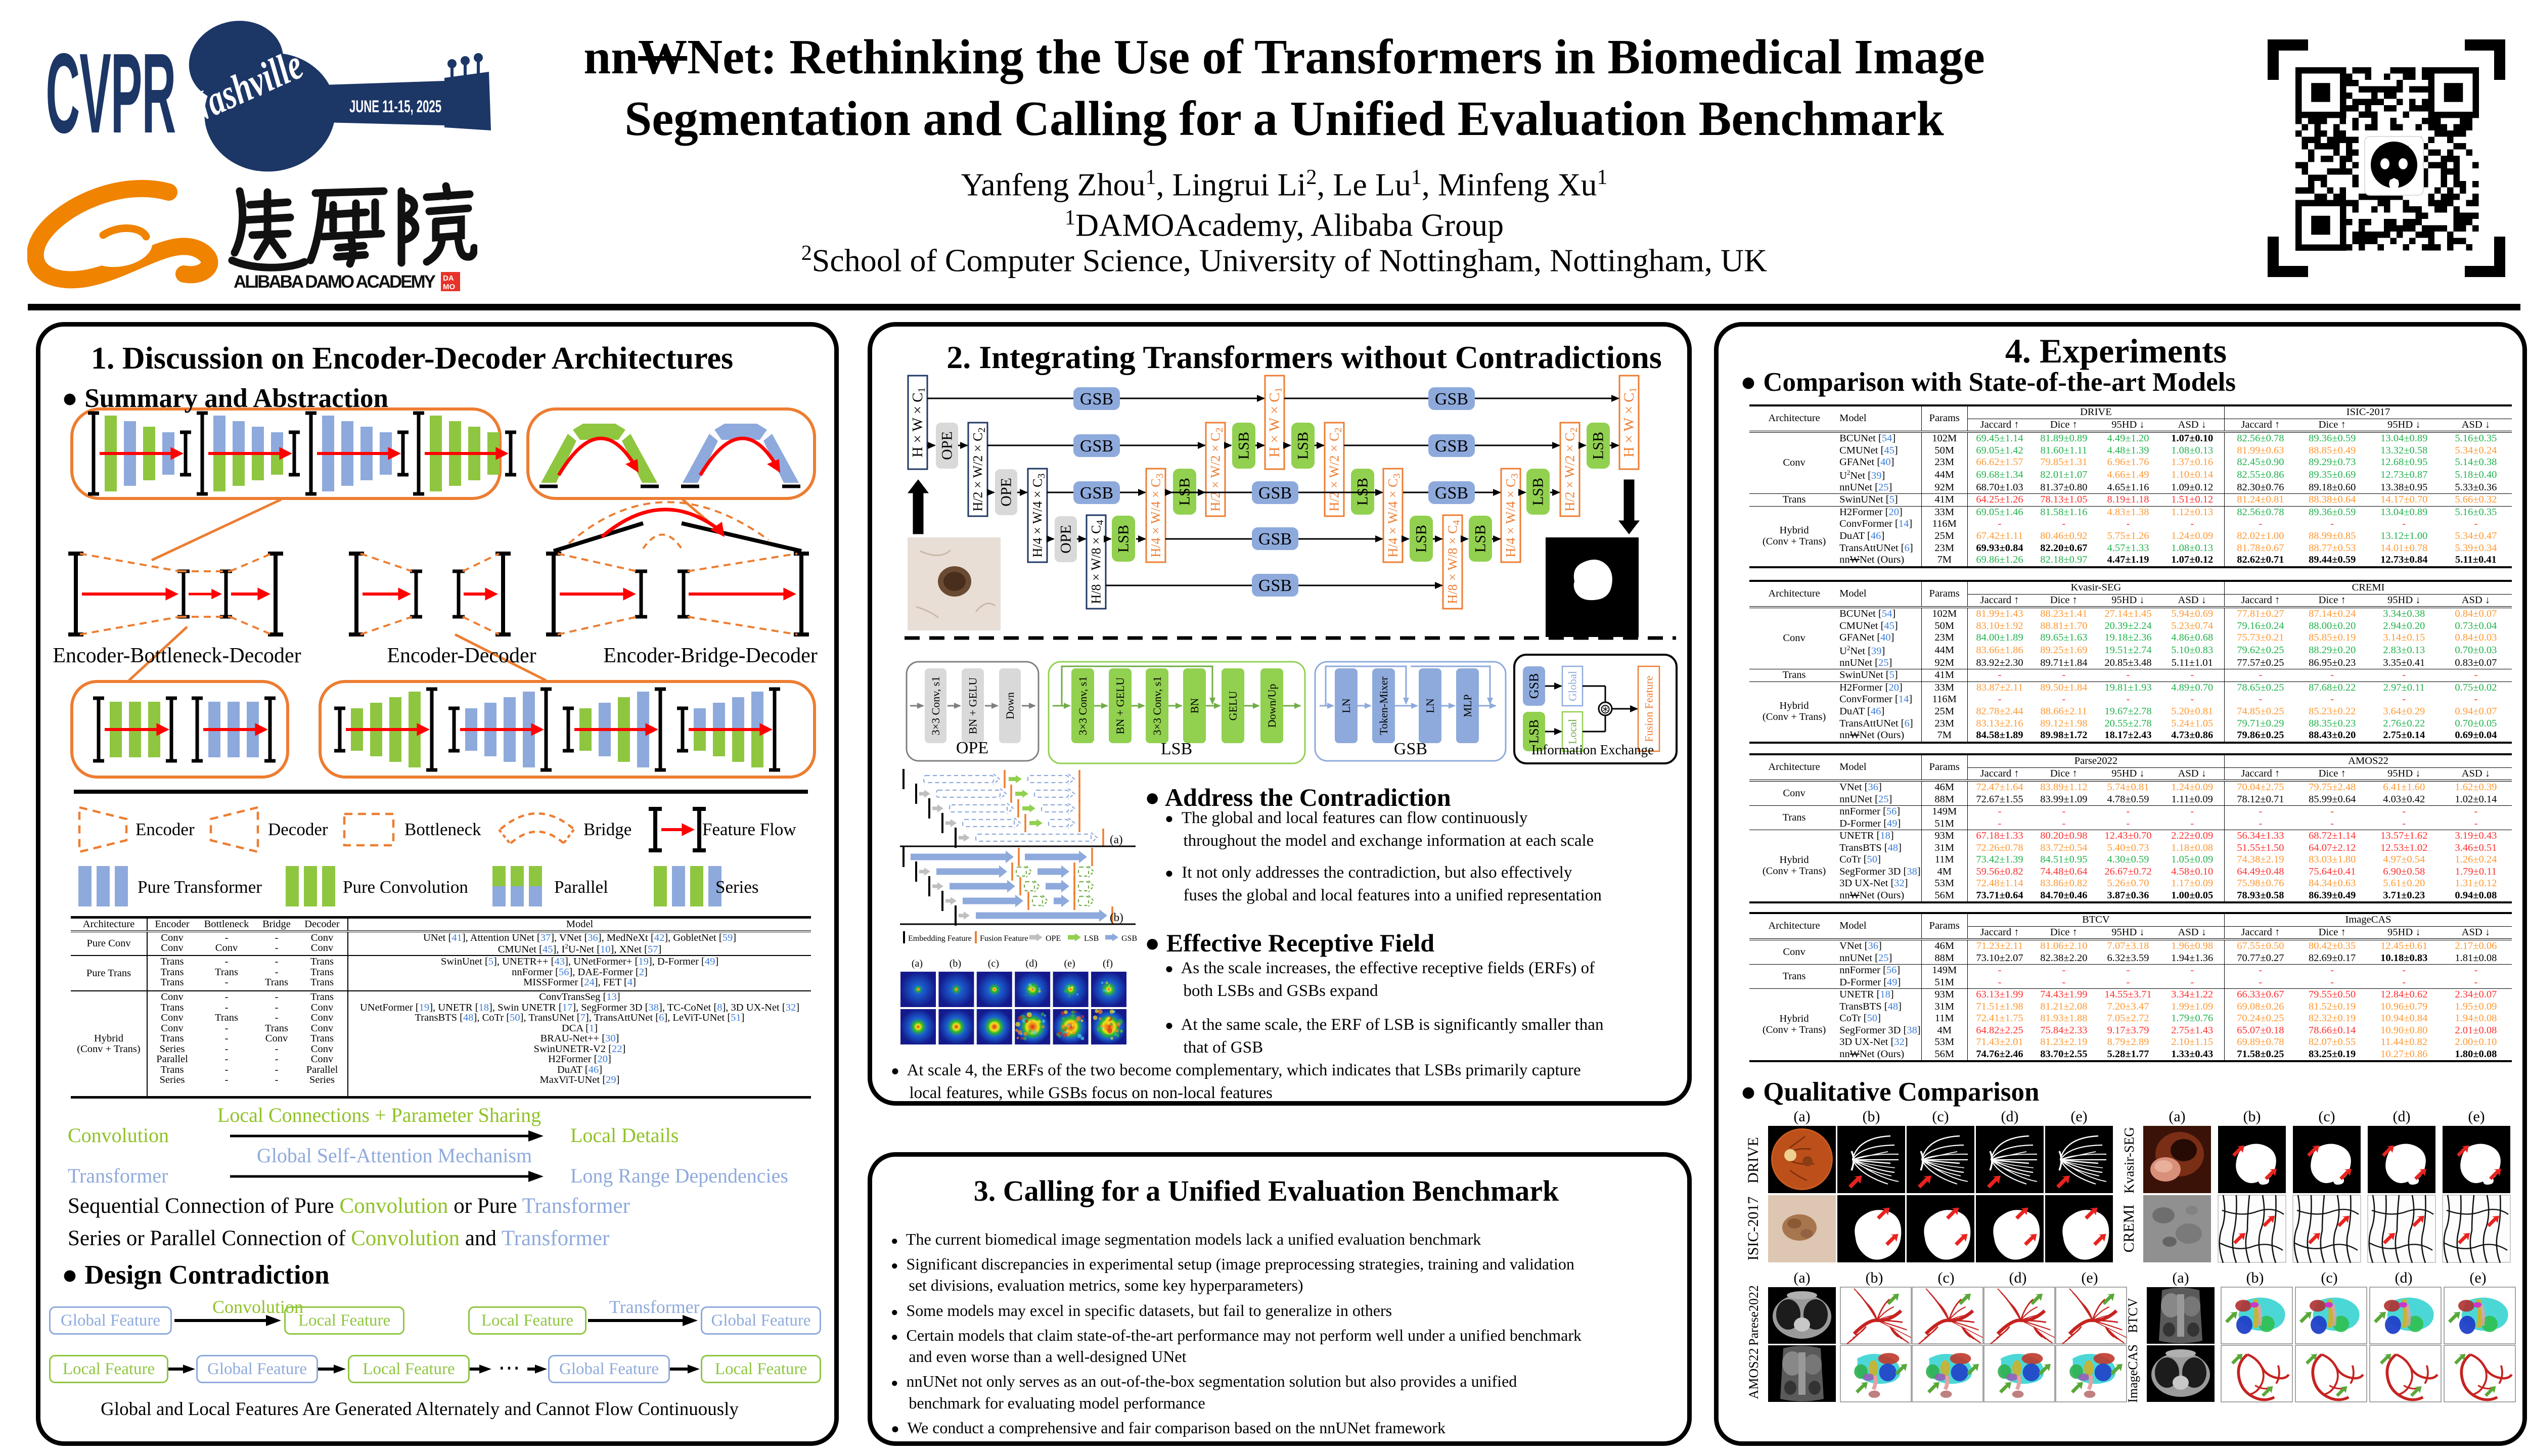 This screenshot has height=1456, width=2528. What do you see at coordinates (2133, 1373) in the screenshot?
I see `svg-text: ImageCAS` at bounding box center [2133, 1373].